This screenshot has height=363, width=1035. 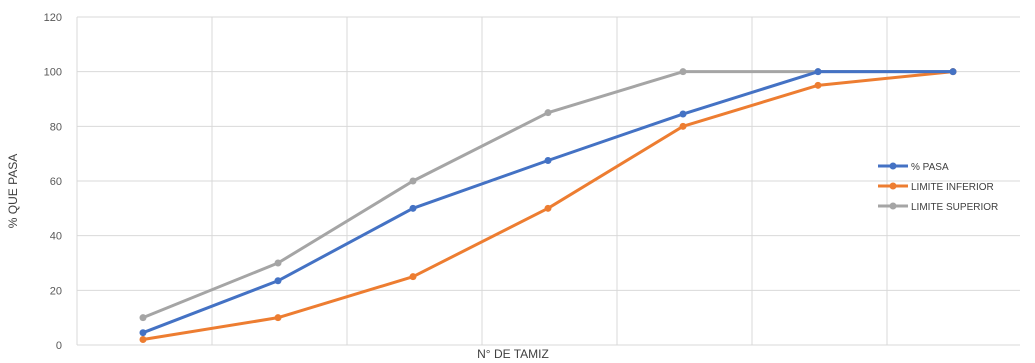 I want to click on legend-label: LIMITE SUPERIOR, so click(x=954, y=207).